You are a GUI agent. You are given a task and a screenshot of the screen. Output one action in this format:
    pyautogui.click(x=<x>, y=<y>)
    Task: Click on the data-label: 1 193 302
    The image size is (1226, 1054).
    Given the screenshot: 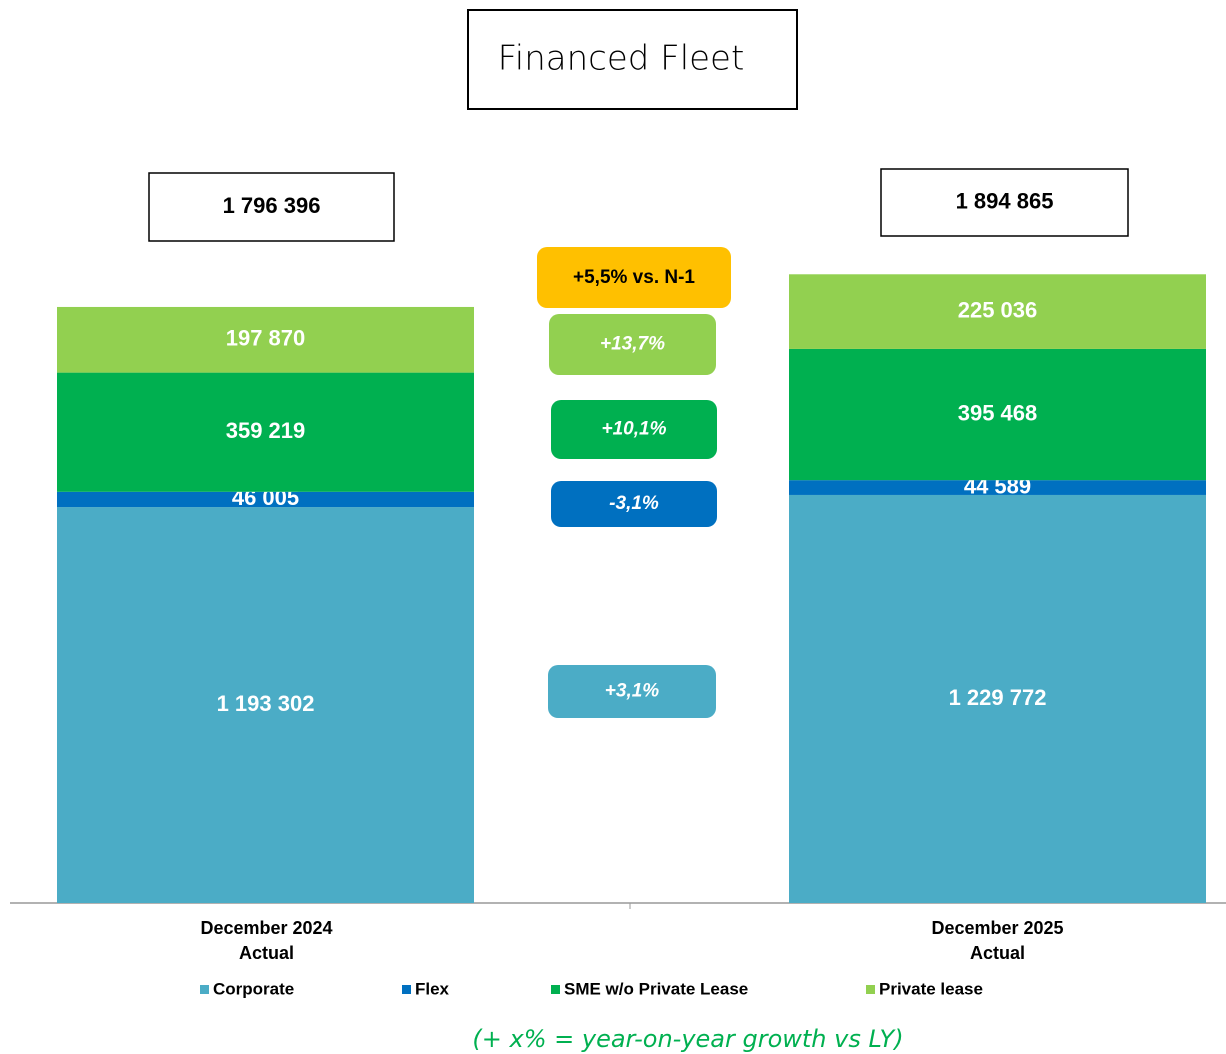 What is the action you would take?
    pyautogui.click(x=266, y=703)
    